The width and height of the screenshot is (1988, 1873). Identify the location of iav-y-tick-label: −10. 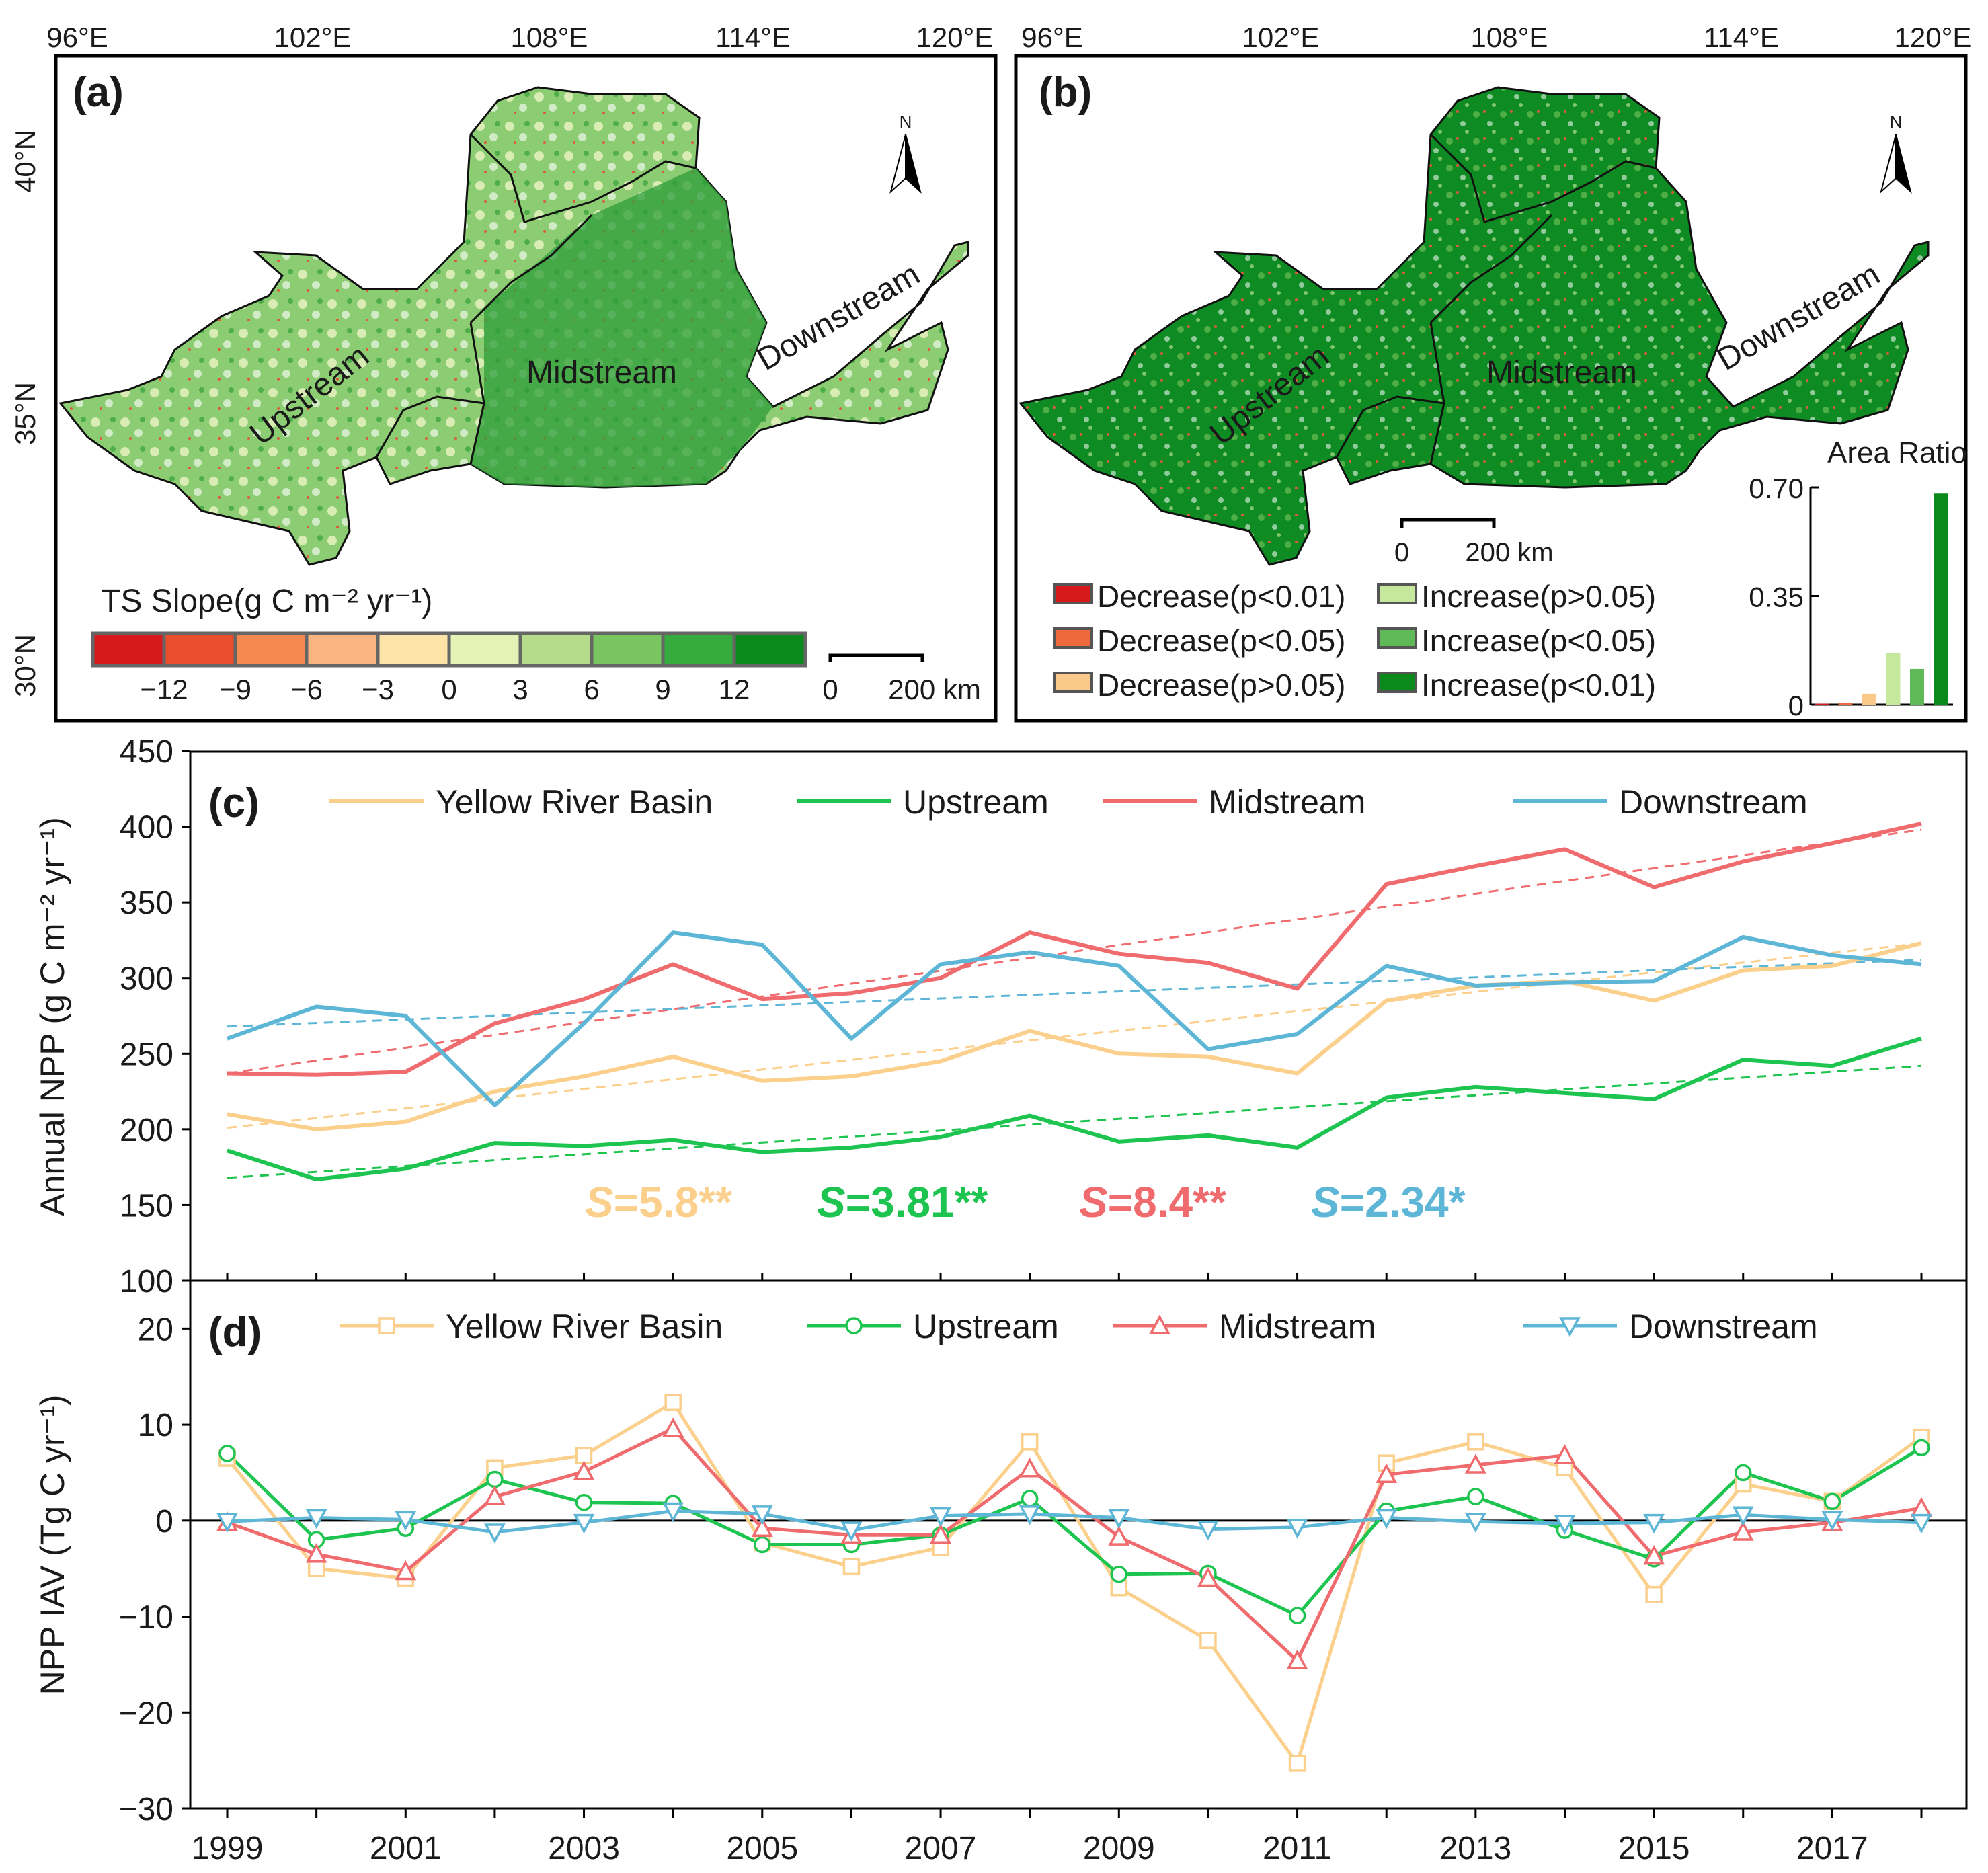
(146, 1618).